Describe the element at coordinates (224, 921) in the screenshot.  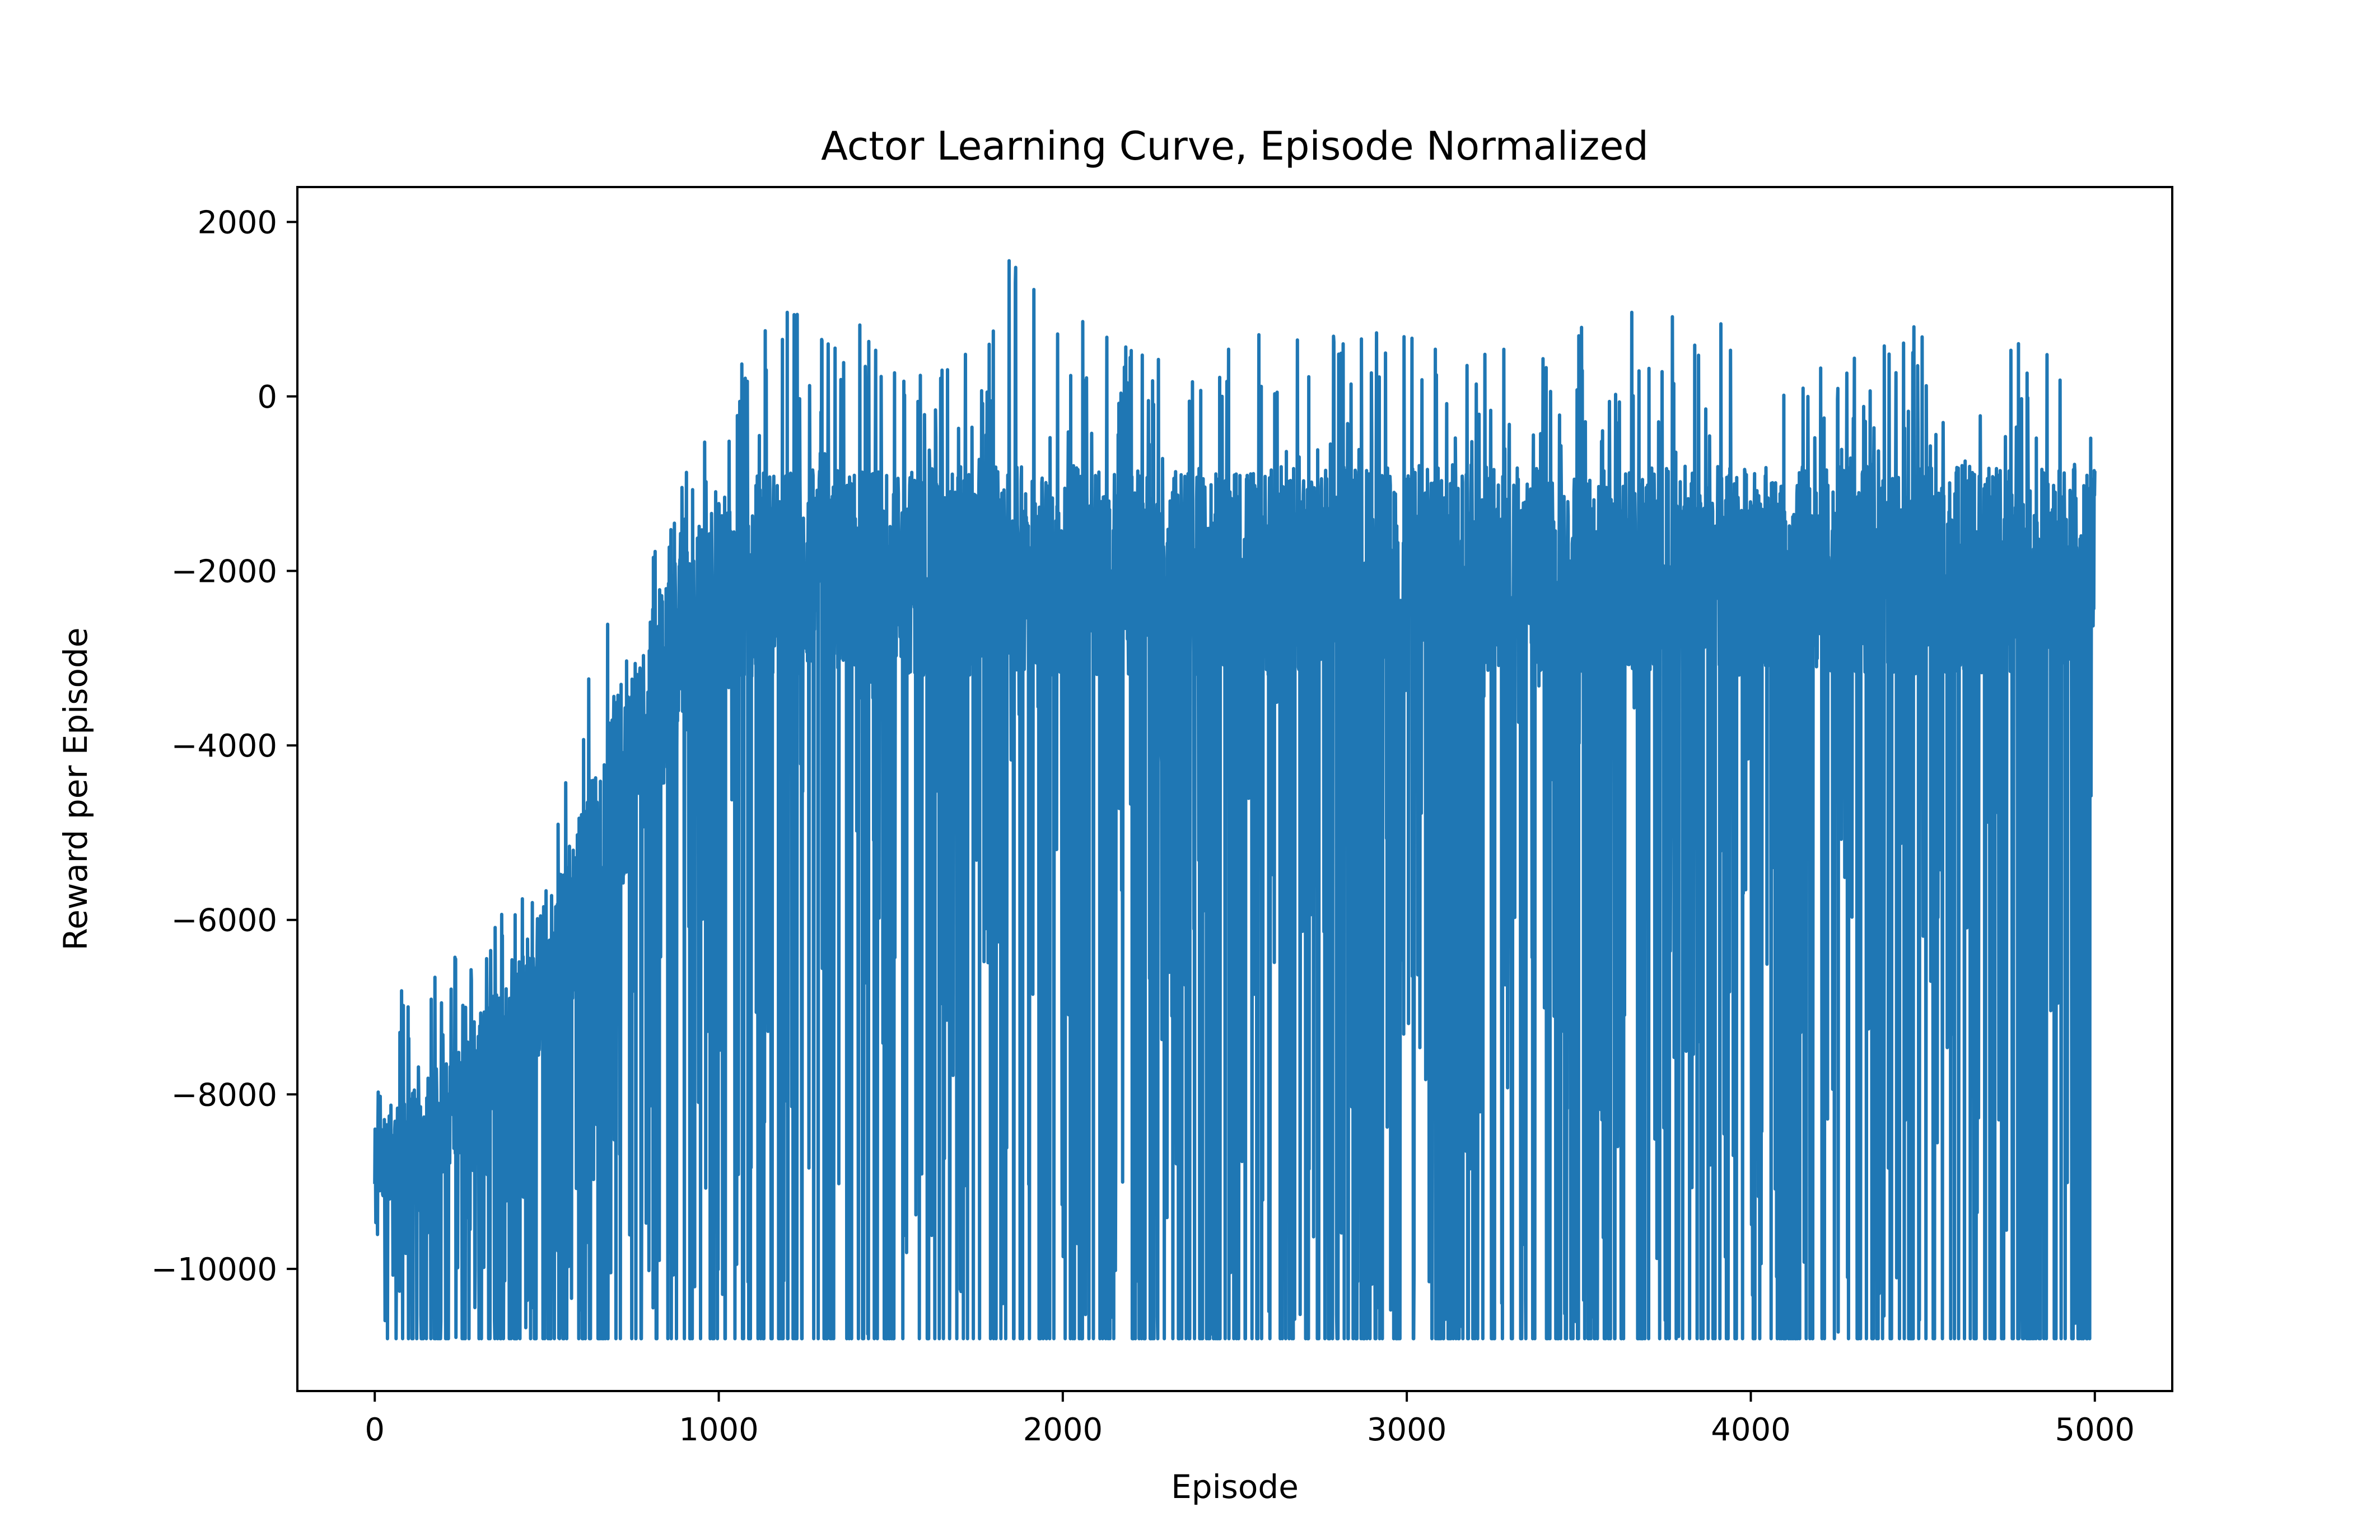
I see `y-tick-label: −6000` at that location.